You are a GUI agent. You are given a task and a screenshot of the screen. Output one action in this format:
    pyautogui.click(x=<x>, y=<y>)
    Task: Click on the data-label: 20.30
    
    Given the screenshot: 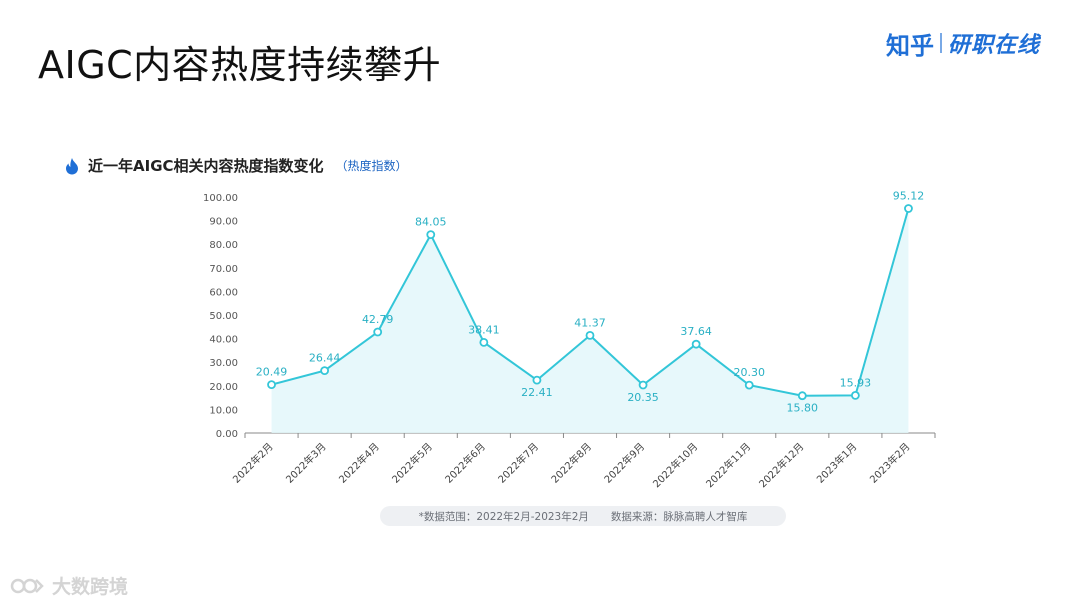 What is the action you would take?
    pyautogui.click(x=749, y=372)
    